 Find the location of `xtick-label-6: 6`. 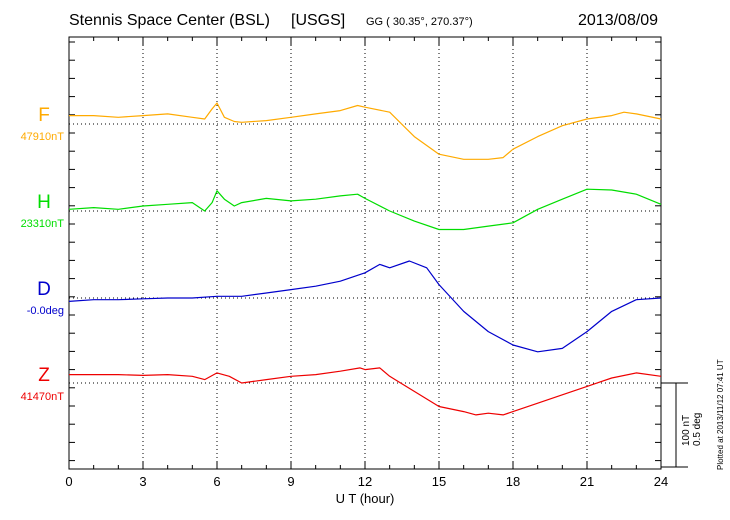

xtick-label-6: 6 is located at coordinates (216, 481).